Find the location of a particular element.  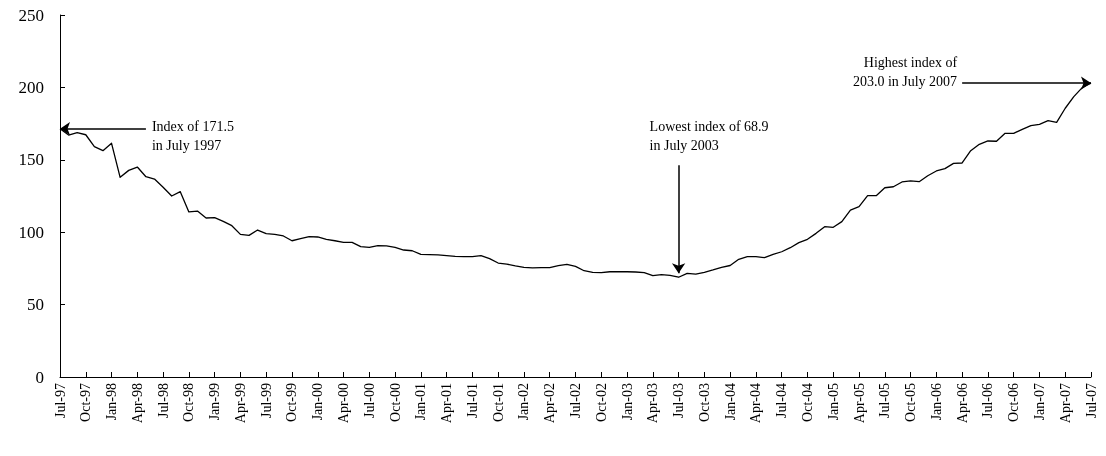

x-tick-label: Jan-01 is located at coordinates (421, 402).